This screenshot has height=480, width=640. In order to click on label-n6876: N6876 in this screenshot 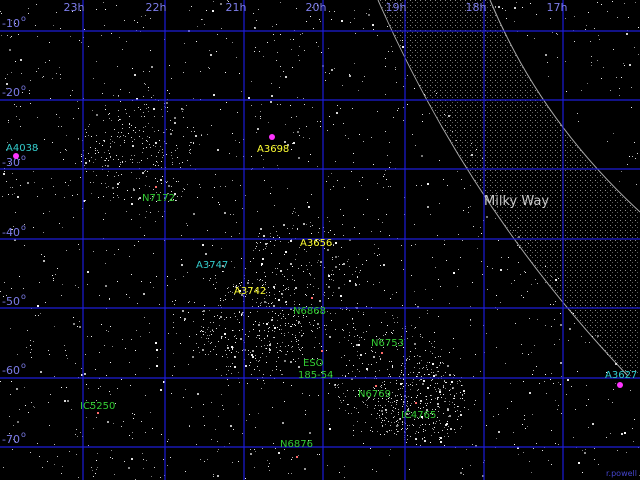, I will do `click(296, 444)`.